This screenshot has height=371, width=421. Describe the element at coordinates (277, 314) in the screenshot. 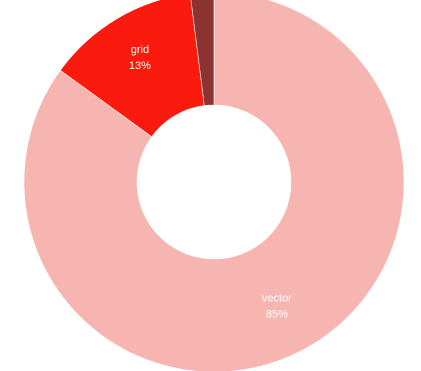

I see `slice-percent-vector: 85%` at that location.